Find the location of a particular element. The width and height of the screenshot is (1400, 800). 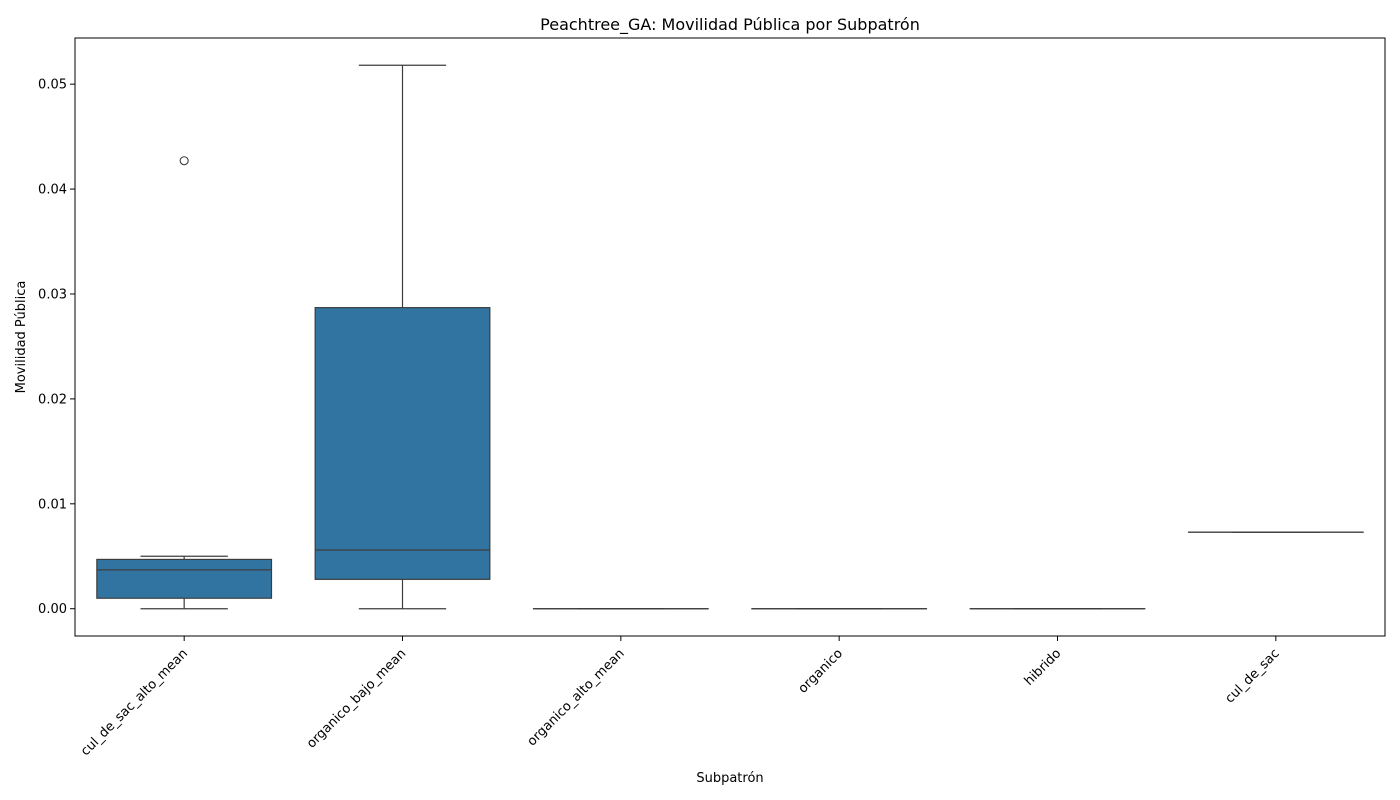

y-axis: 0.00 0.01 0.02 0.03 0.04 0.05 is located at coordinates (56, 347).